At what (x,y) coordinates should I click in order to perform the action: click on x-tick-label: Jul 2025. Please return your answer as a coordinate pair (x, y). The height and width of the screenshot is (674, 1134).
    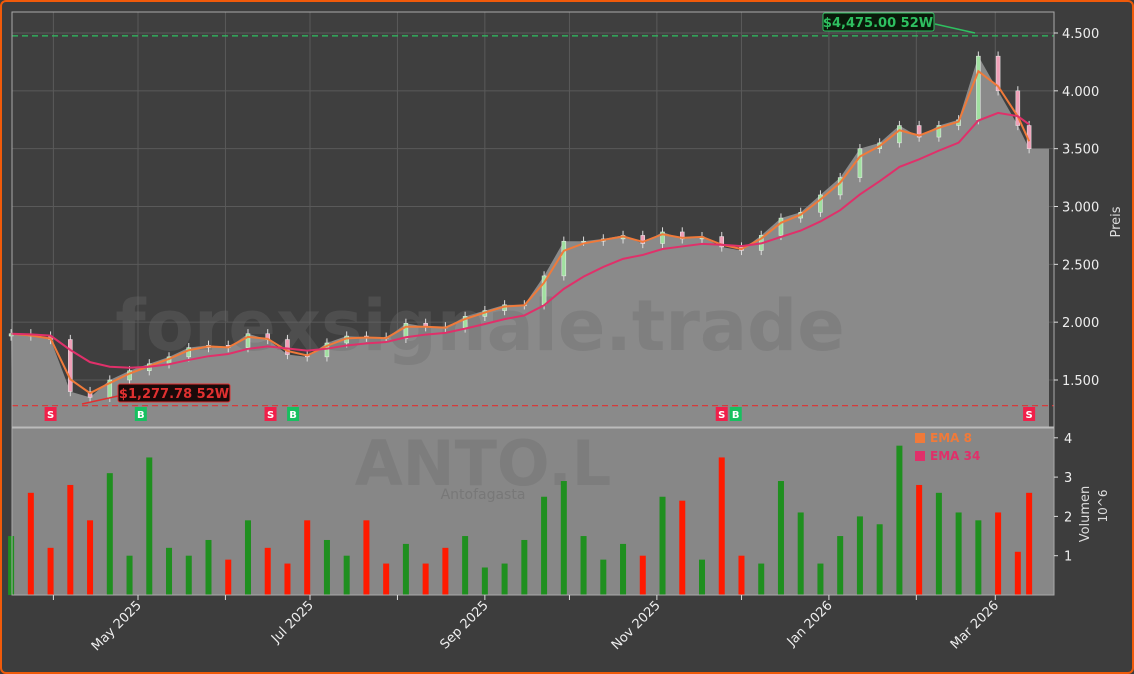
    Looking at the image, I should click on (292, 622).